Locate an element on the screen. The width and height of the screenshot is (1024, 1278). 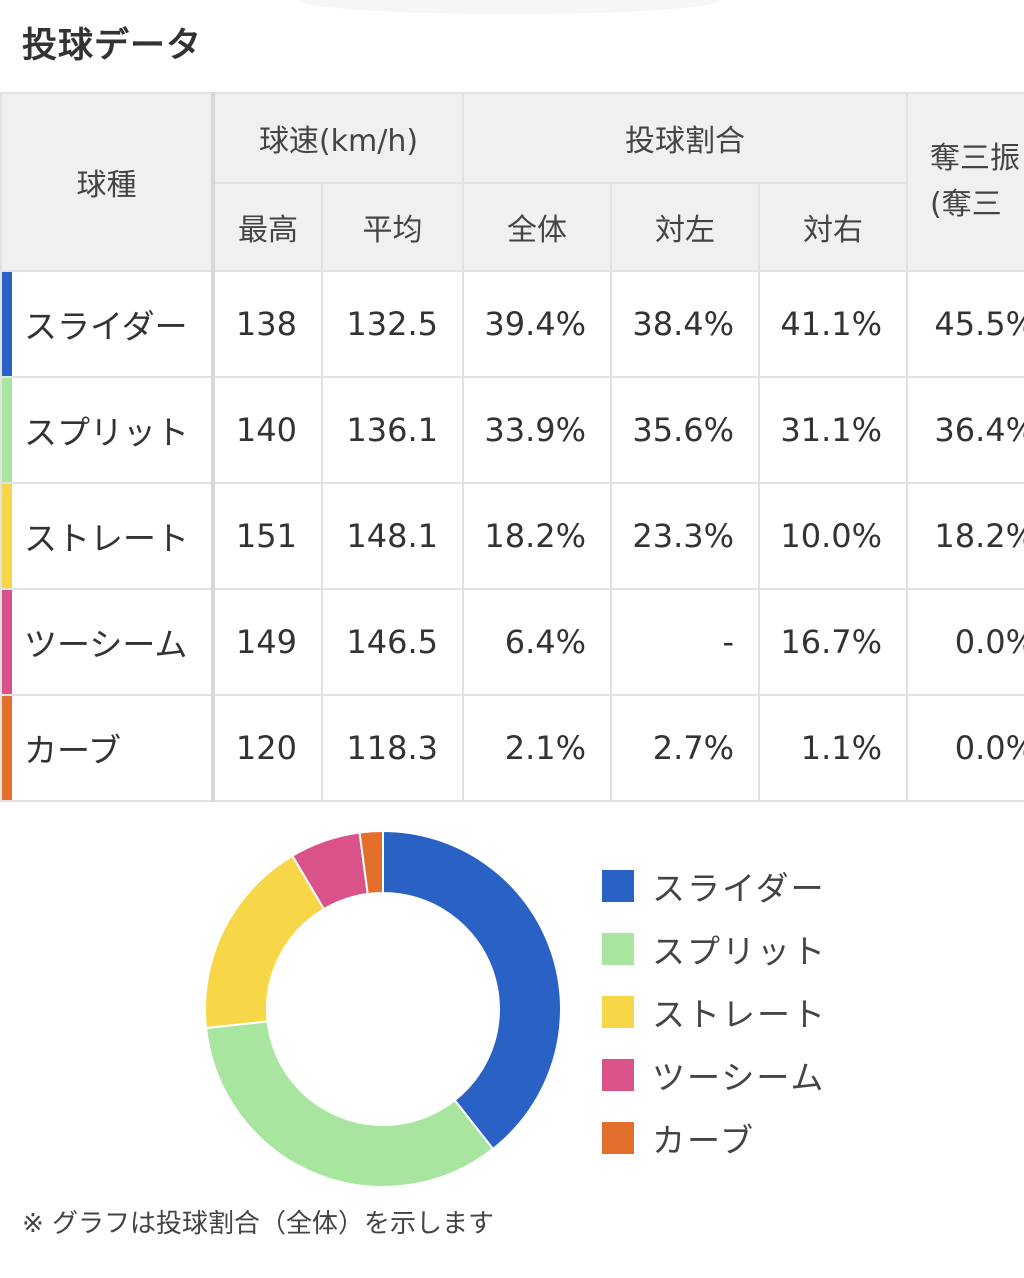
section-title: 投球データ is located at coordinates (112, 46).